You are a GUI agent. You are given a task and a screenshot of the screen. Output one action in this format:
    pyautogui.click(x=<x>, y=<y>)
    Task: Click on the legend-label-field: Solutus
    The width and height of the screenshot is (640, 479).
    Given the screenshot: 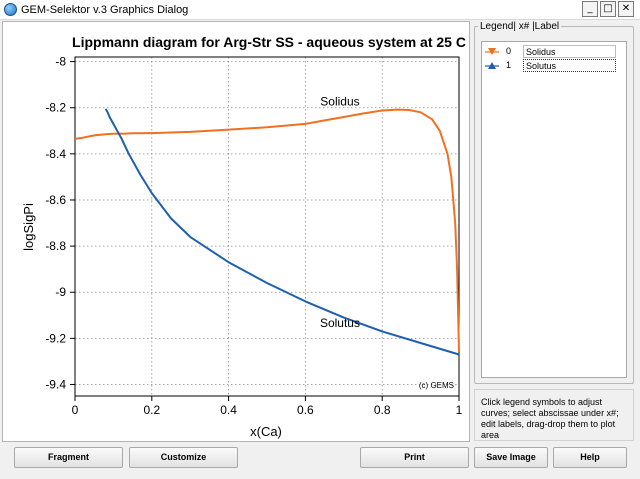 What is the action you would take?
    pyautogui.click(x=569, y=65)
    